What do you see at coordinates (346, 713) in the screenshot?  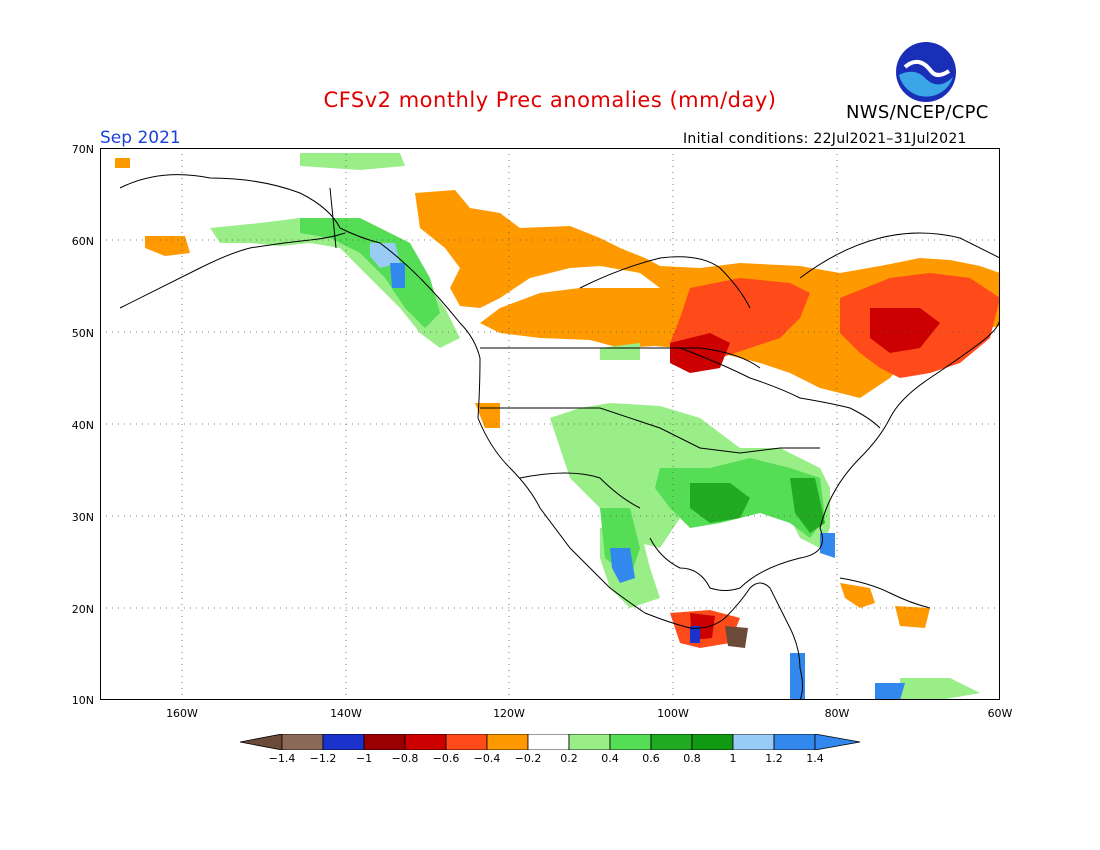 I see `lon-label-140w: 140W` at bounding box center [346, 713].